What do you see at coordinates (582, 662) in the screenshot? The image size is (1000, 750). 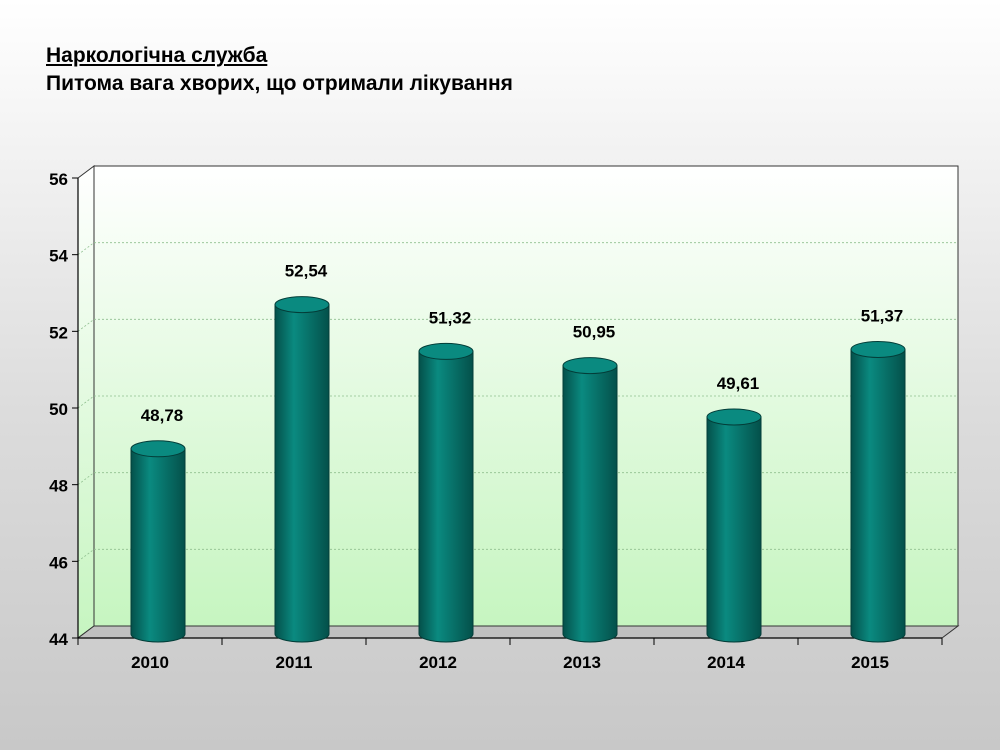 I see `x-tick-label: 2013` at bounding box center [582, 662].